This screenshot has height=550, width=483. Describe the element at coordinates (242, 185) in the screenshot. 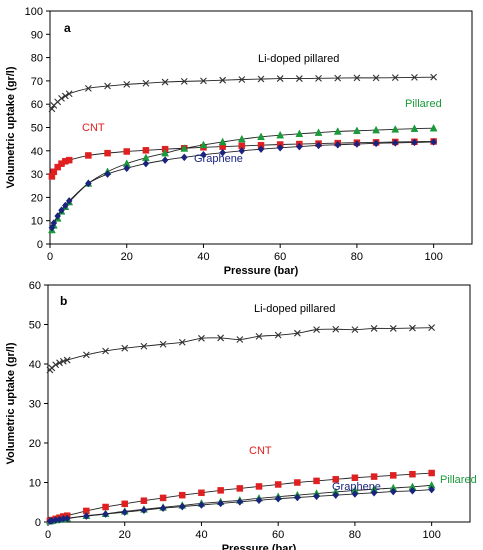

I see `series-graphene` at that location.